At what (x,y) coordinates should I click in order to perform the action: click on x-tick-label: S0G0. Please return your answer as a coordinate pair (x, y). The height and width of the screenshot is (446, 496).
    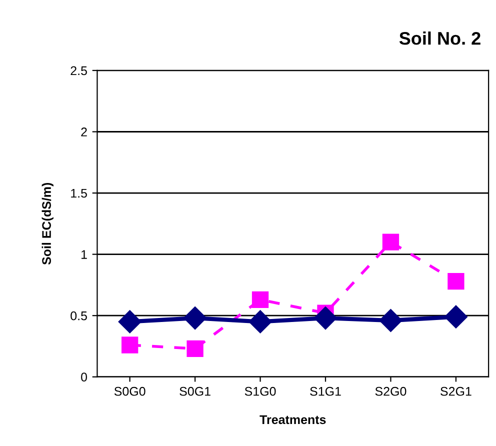
    Looking at the image, I should click on (130, 391).